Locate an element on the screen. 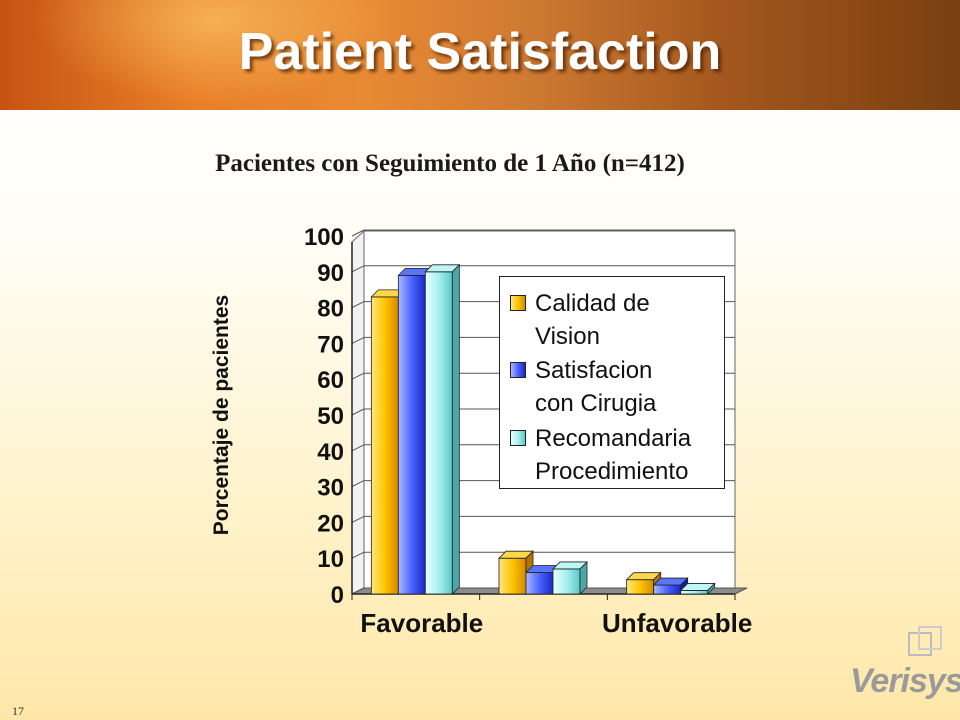 The height and width of the screenshot is (720, 960). y-tick-label: 10 is located at coordinates (330, 559).